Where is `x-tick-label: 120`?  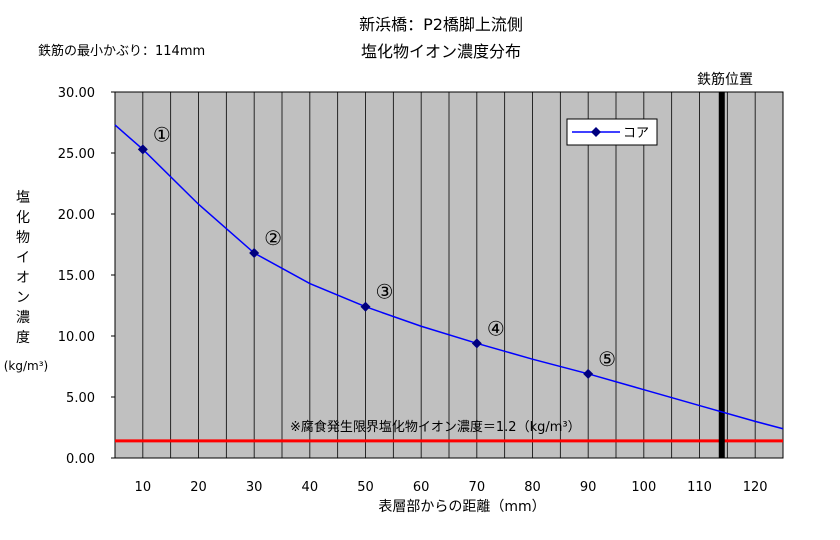 x-tick-label: 120 is located at coordinates (755, 487).